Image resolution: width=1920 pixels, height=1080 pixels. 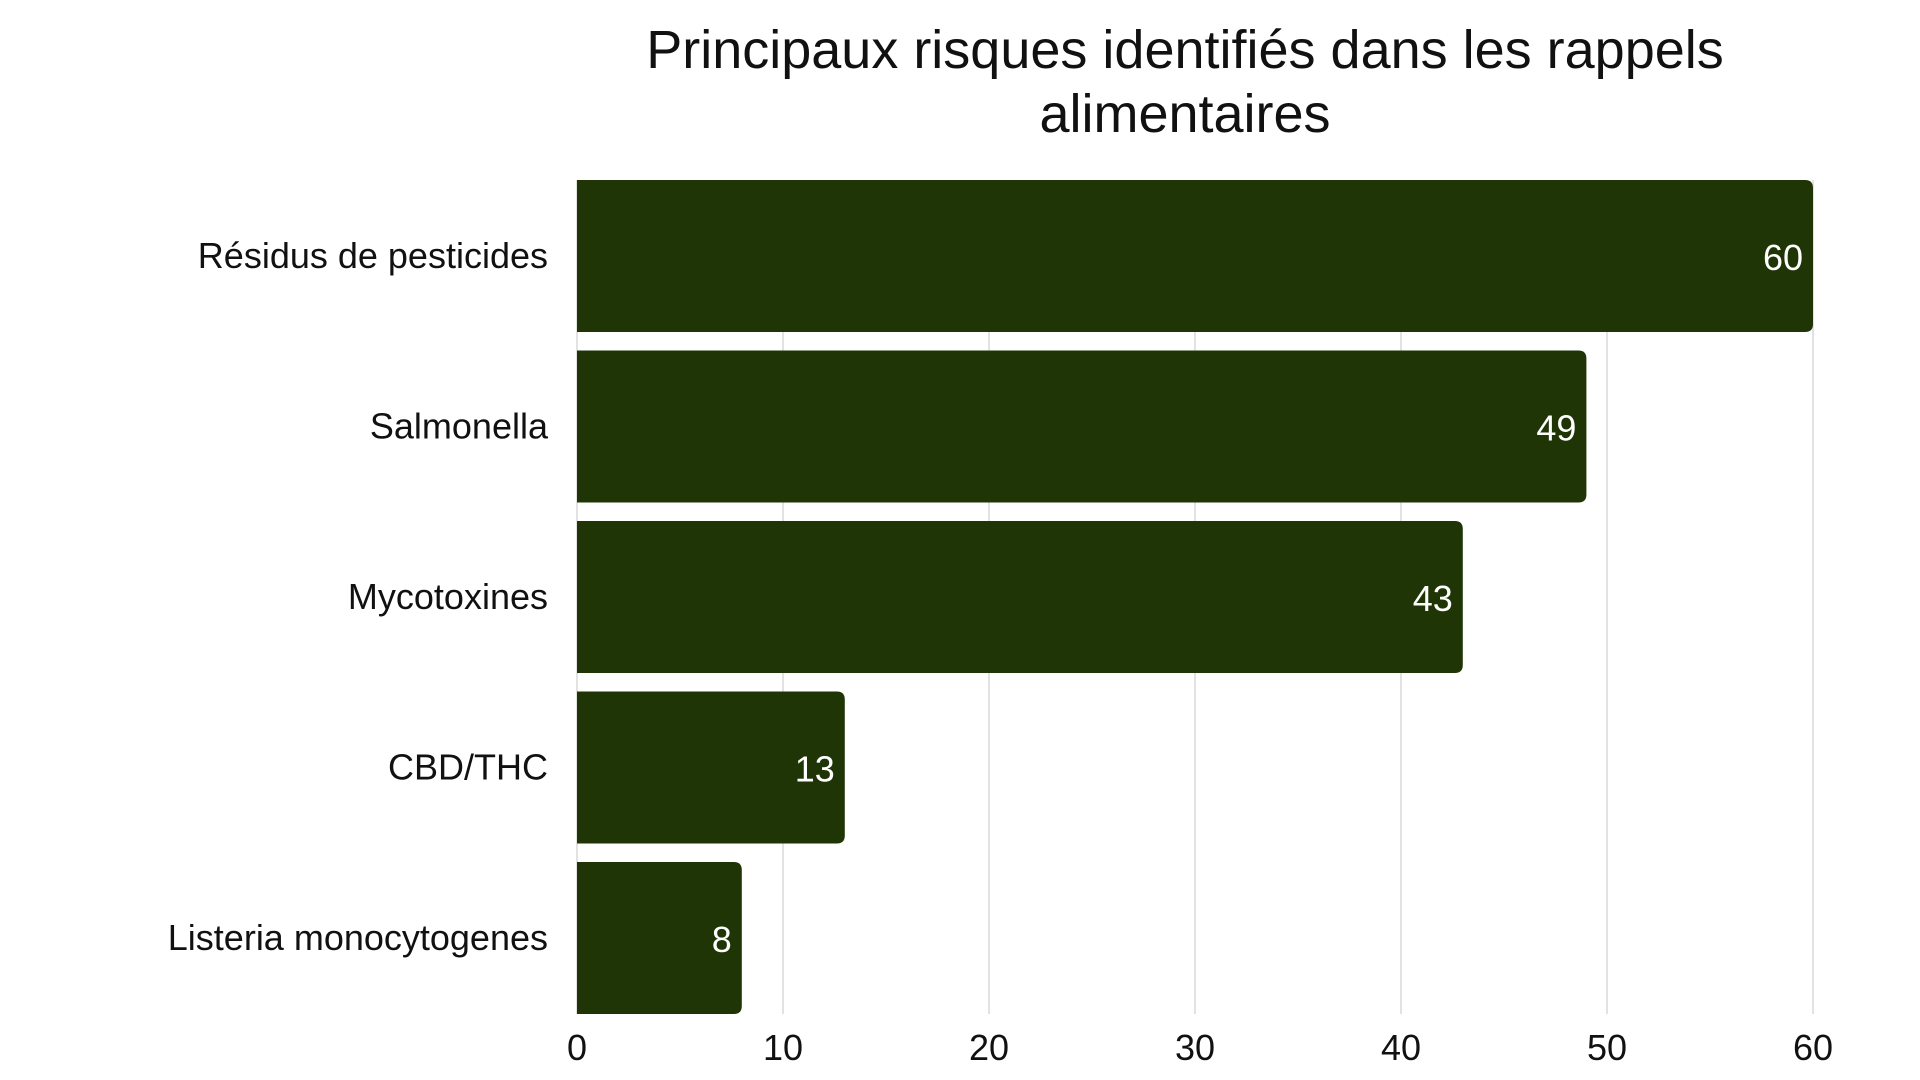 I want to click on x-tick-label: 60, so click(x=1813, y=1047).